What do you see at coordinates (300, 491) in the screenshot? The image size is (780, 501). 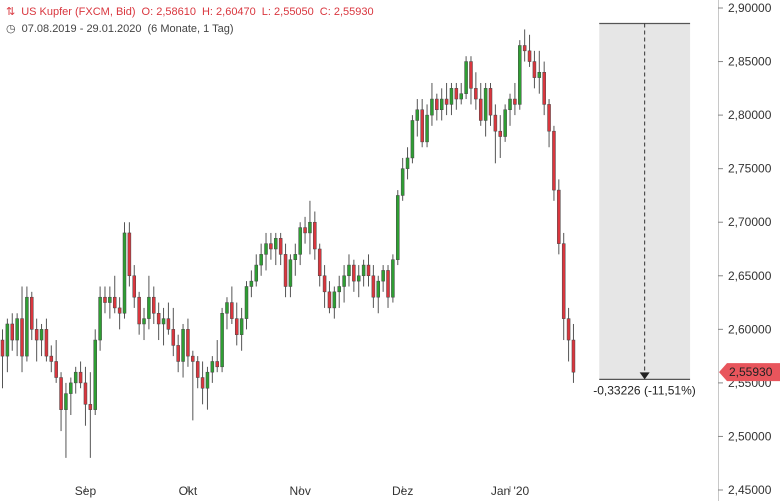 I see `x-tick-label: Nov` at bounding box center [300, 491].